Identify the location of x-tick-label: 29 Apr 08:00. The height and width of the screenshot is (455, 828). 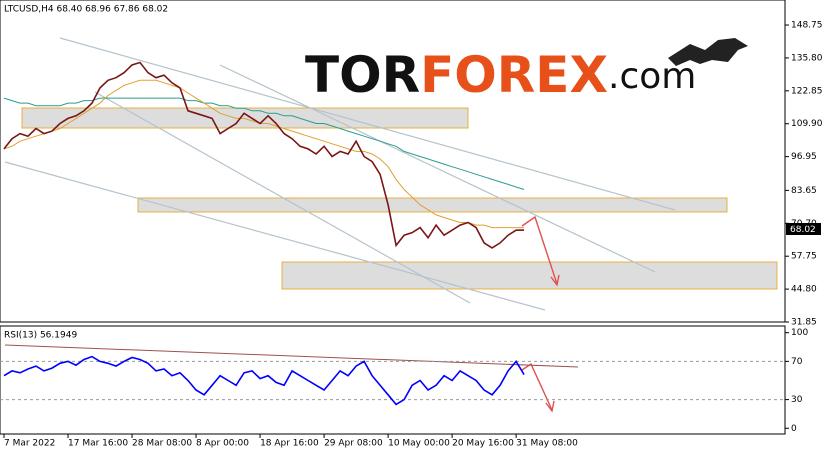
(353, 444).